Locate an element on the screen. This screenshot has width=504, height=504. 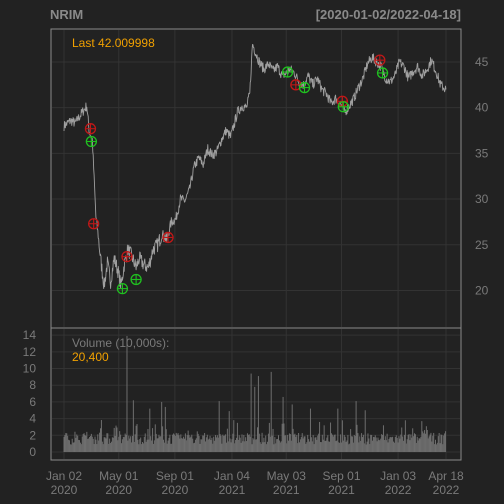
price-tick-label: 45 is located at coordinates (482, 62).